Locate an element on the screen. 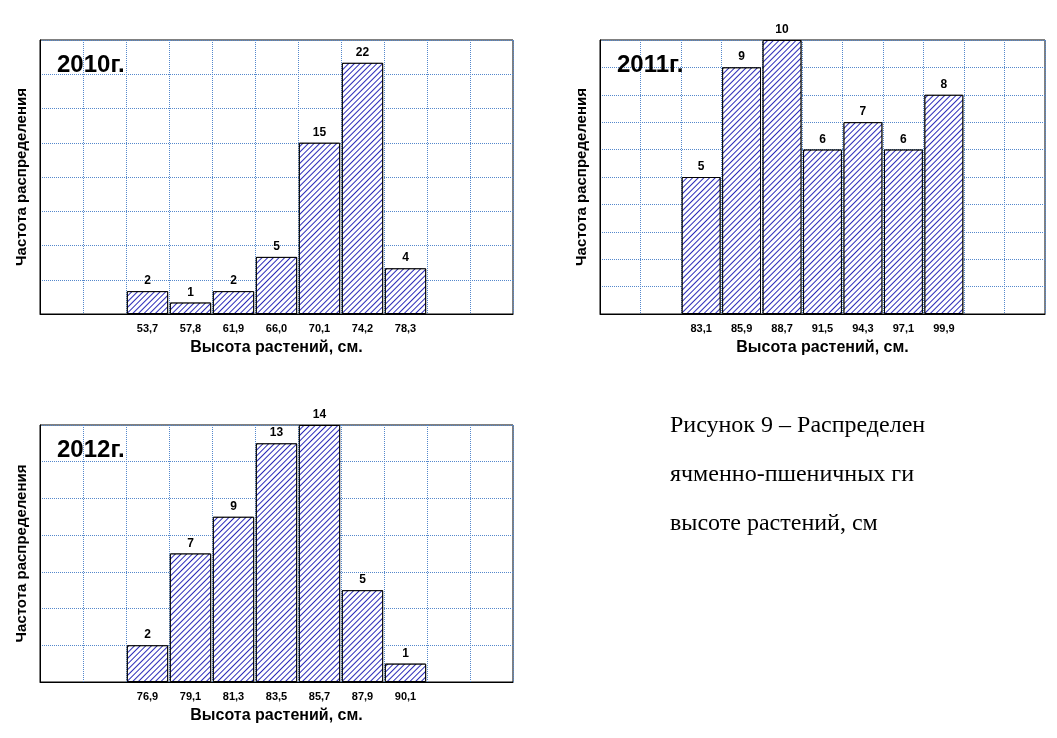  x-tick-label: 85,7 is located at coordinates (319, 695).